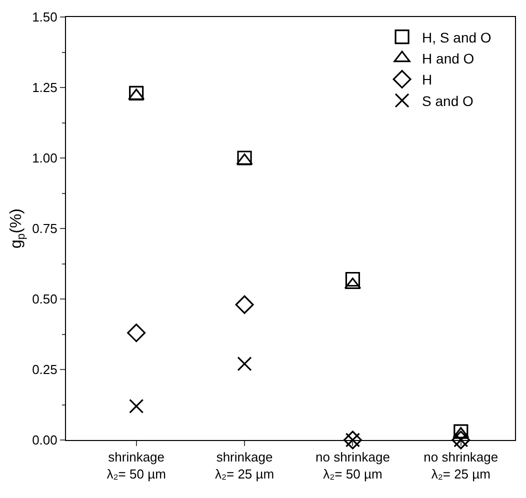 Image resolution: width=526 pixels, height=498 pixels. I want to click on x-tick-label: shrinkage λ₂= 25 µm, so click(244, 466).